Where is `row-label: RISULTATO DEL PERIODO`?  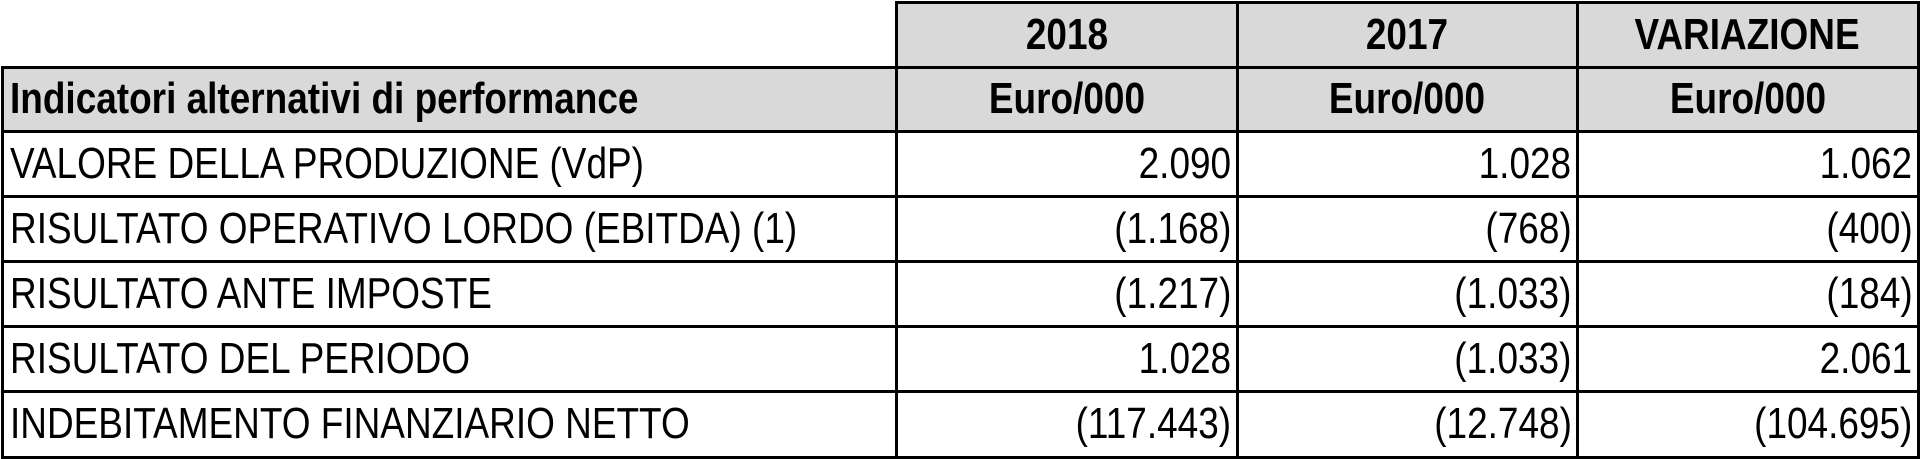 row-label: RISULTATO DEL PERIODO is located at coordinates (449, 358).